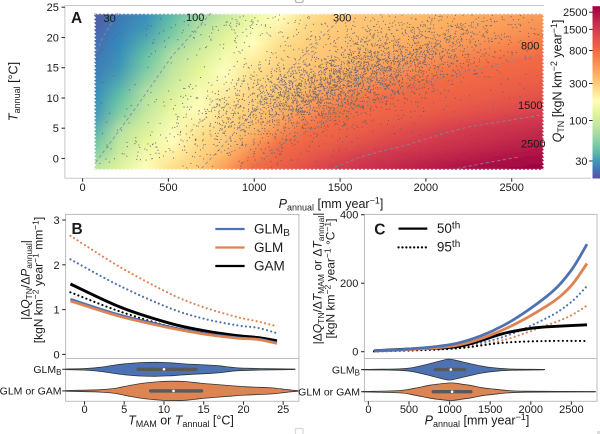 Image resolution: width=600 pixels, height=434 pixels. What do you see at coordinates (379, 230) in the screenshot?
I see `svg-text: C` at bounding box center [379, 230].